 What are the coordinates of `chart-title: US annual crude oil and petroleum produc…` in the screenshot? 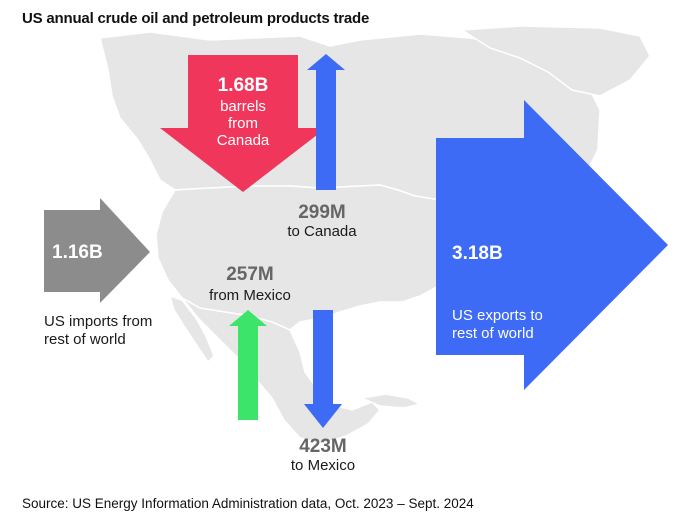 It's located at (196, 18).